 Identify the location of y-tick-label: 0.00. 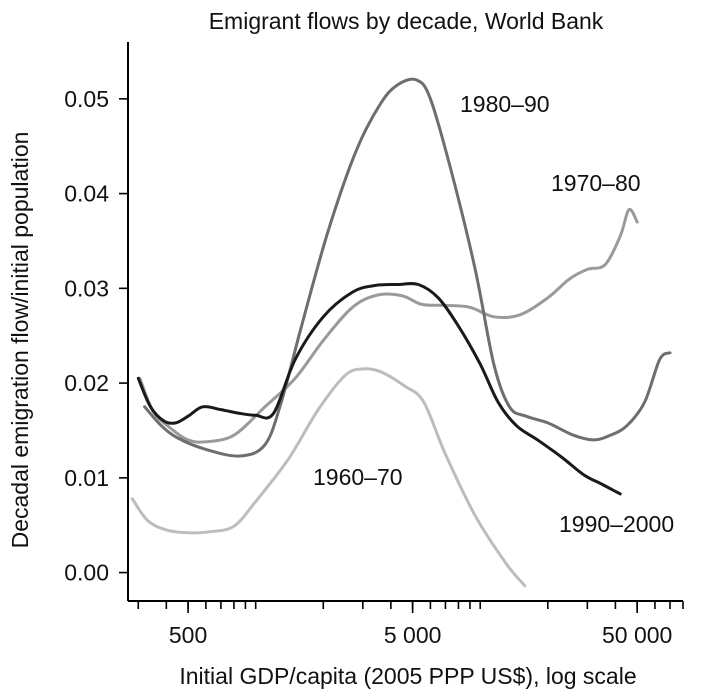
(86, 573).